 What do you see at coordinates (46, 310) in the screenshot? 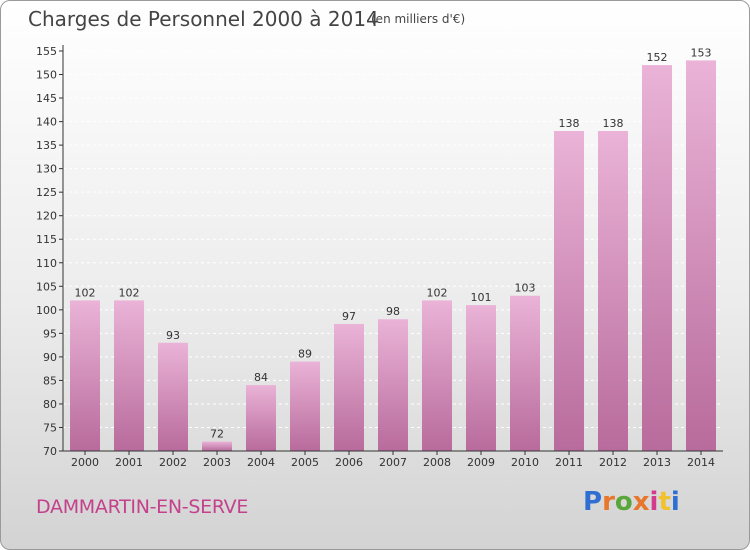
I see `y-tick-label: 100` at bounding box center [46, 310].